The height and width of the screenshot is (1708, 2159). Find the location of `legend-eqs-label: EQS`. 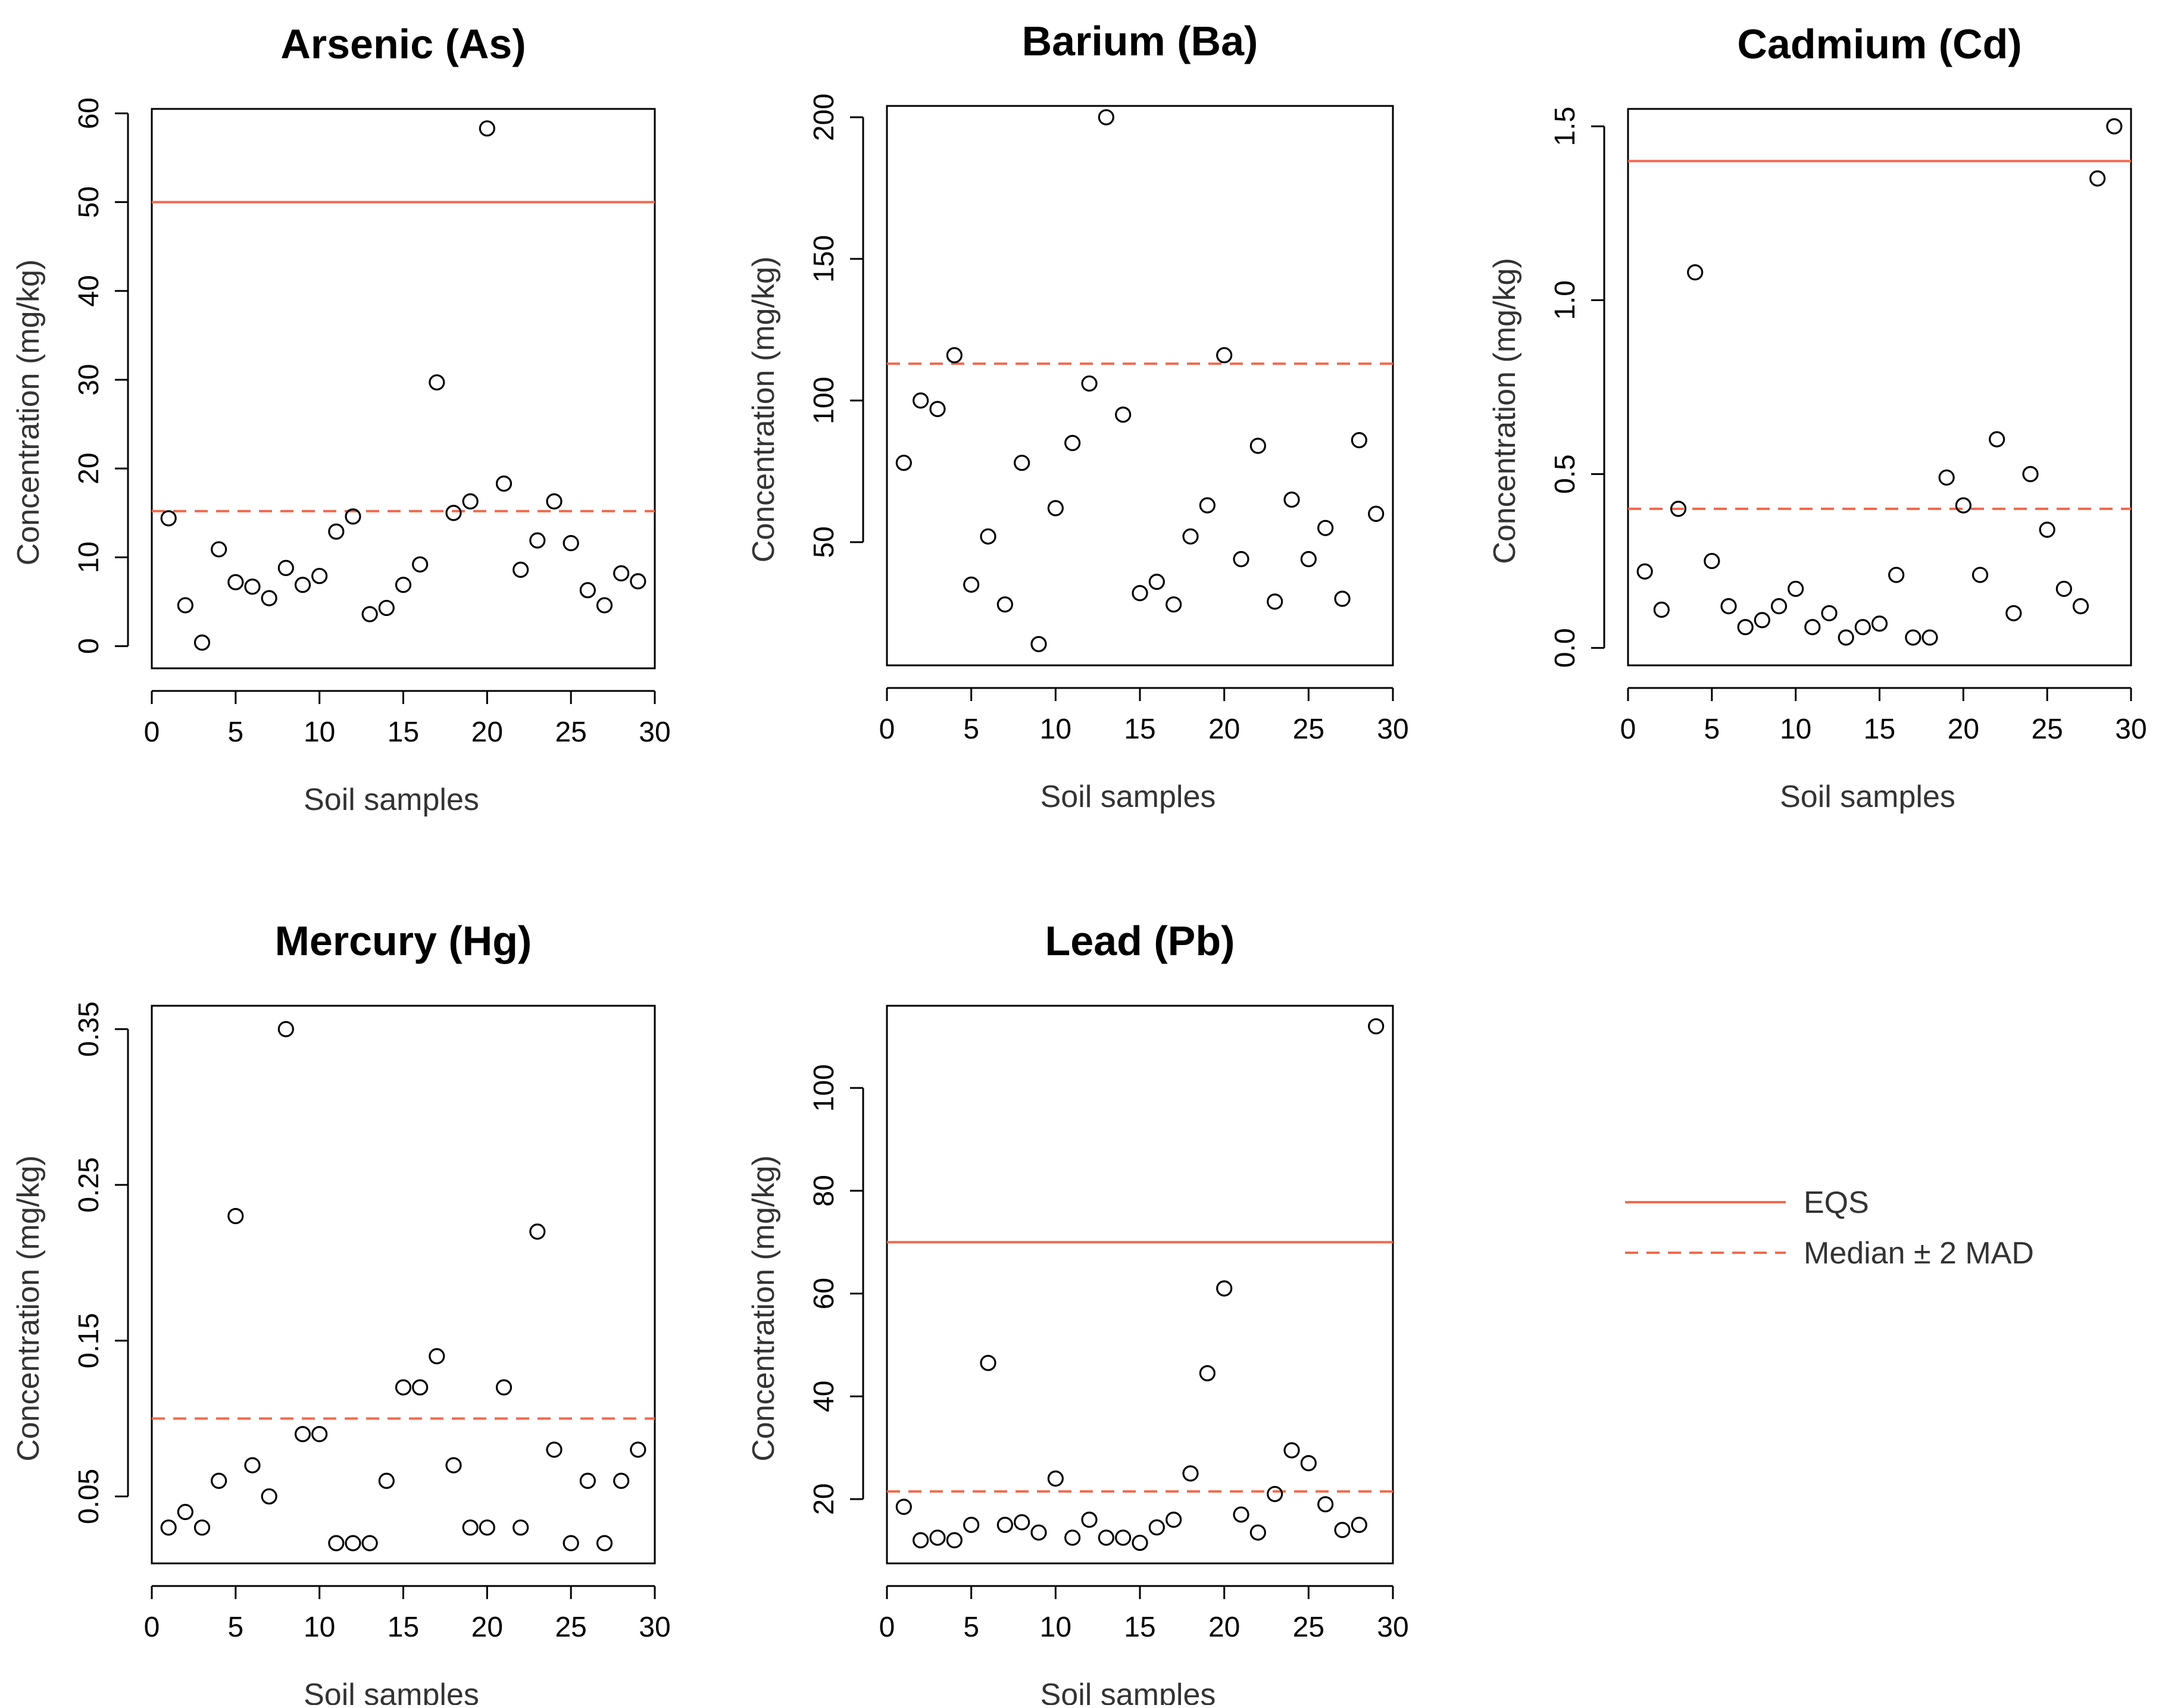

legend-eqs-label: EQS is located at coordinates (1836, 1202).